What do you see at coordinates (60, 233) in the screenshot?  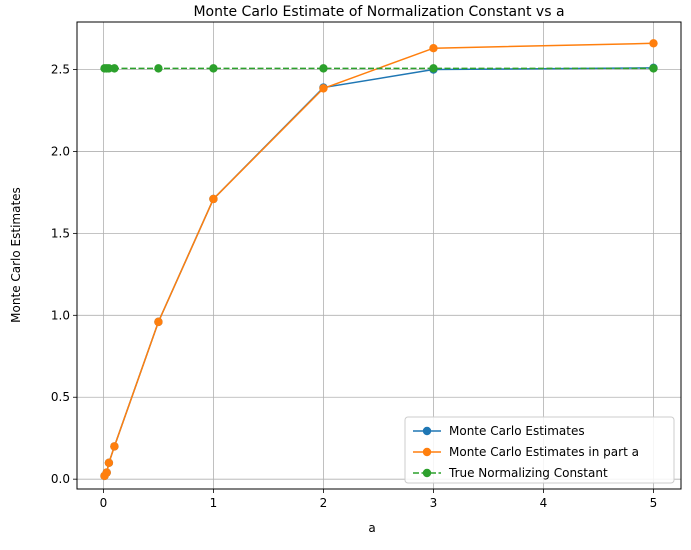 I see `y-tick-label: 1.5` at bounding box center [60, 233].